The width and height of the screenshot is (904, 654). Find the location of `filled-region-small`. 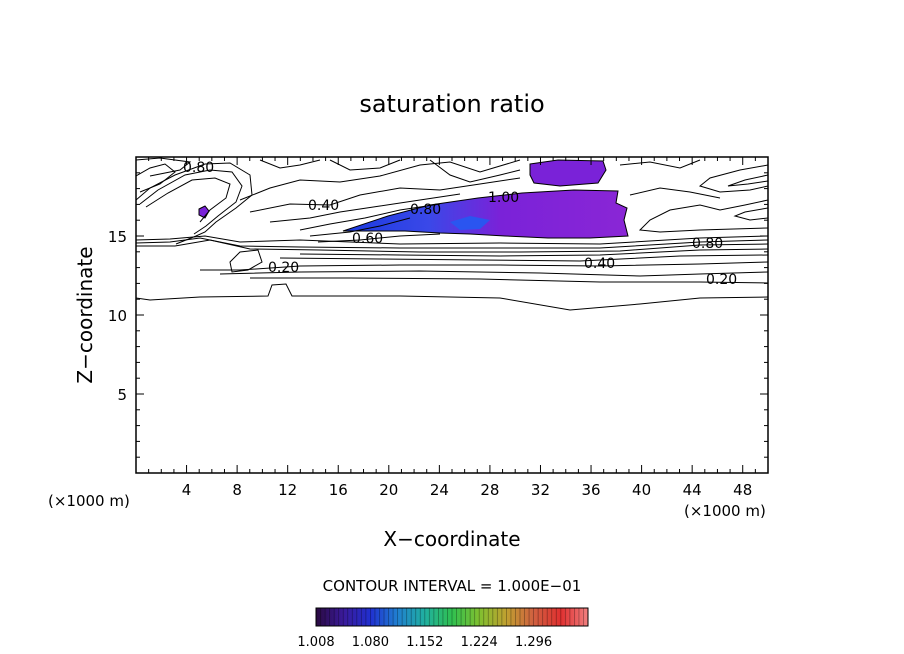

filled-region-small is located at coordinates (204, 212).